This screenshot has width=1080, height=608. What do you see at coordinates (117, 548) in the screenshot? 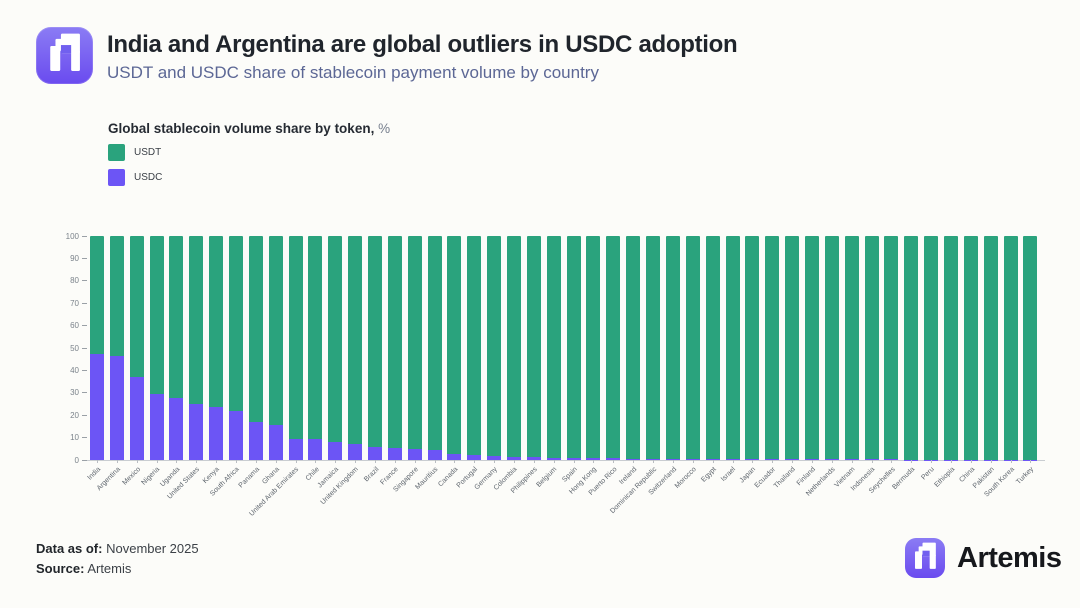
I see `data-as-of: Data as of: November 2025` at bounding box center [117, 548].